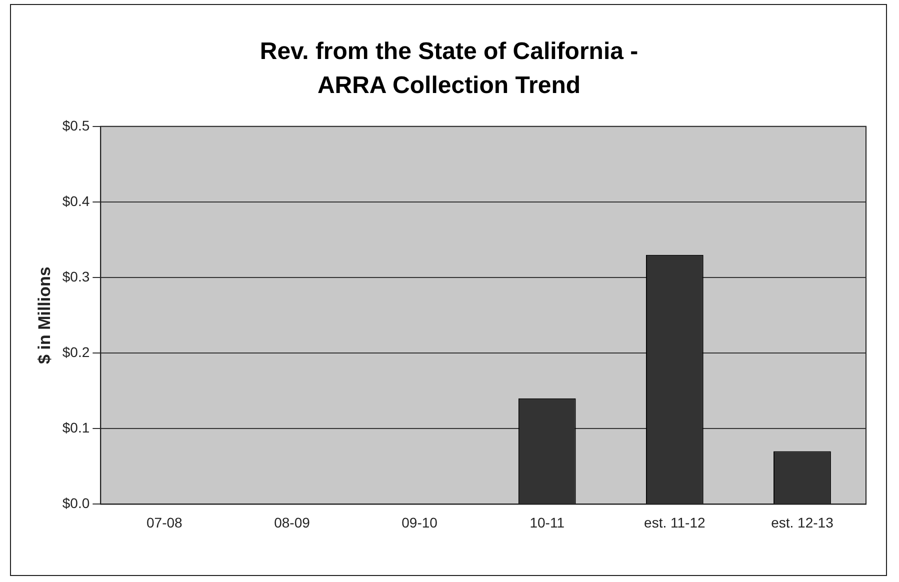  What do you see at coordinates (420, 522) in the screenshot?
I see `x-tick-label: 09-10` at bounding box center [420, 522].